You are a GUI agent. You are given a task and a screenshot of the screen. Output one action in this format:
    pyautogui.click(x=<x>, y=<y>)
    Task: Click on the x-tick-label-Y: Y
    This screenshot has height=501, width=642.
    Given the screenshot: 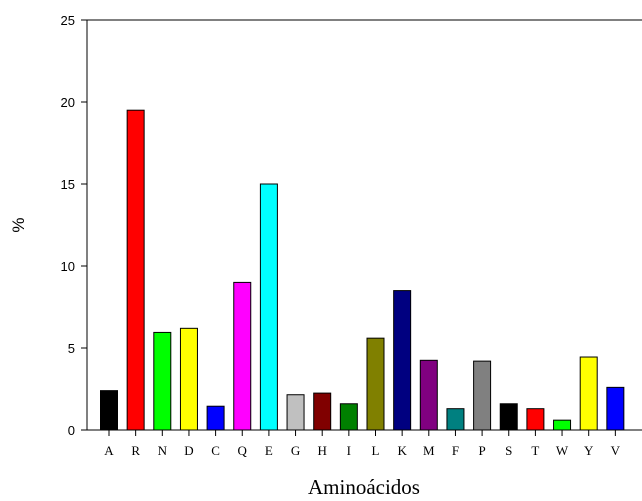 What is the action you would take?
    pyautogui.click(x=589, y=450)
    